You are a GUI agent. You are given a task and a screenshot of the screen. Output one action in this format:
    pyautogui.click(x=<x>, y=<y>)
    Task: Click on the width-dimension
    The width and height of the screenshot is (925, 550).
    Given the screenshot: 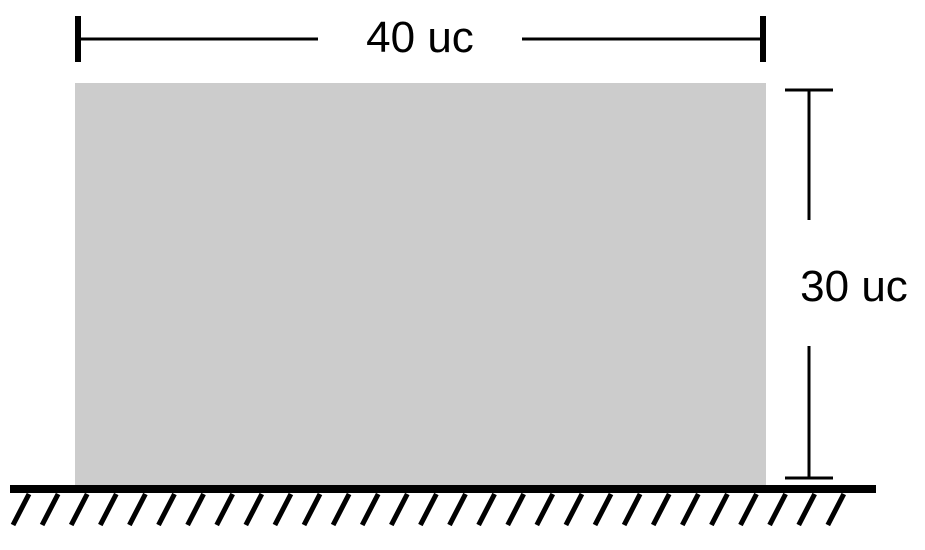 What is the action you would take?
    pyautogui.click(x=420, y=39)
    